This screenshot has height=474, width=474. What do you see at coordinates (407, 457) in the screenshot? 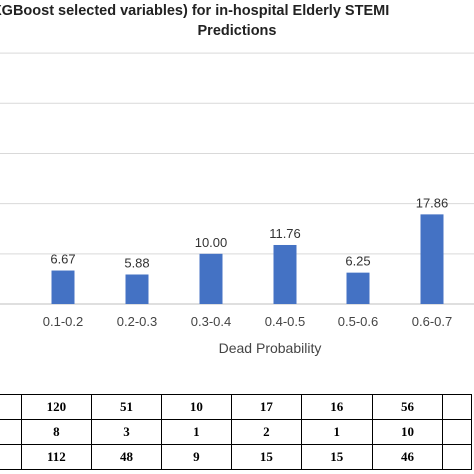
I see `table-cell: 46` at bounding box center [407, 457].